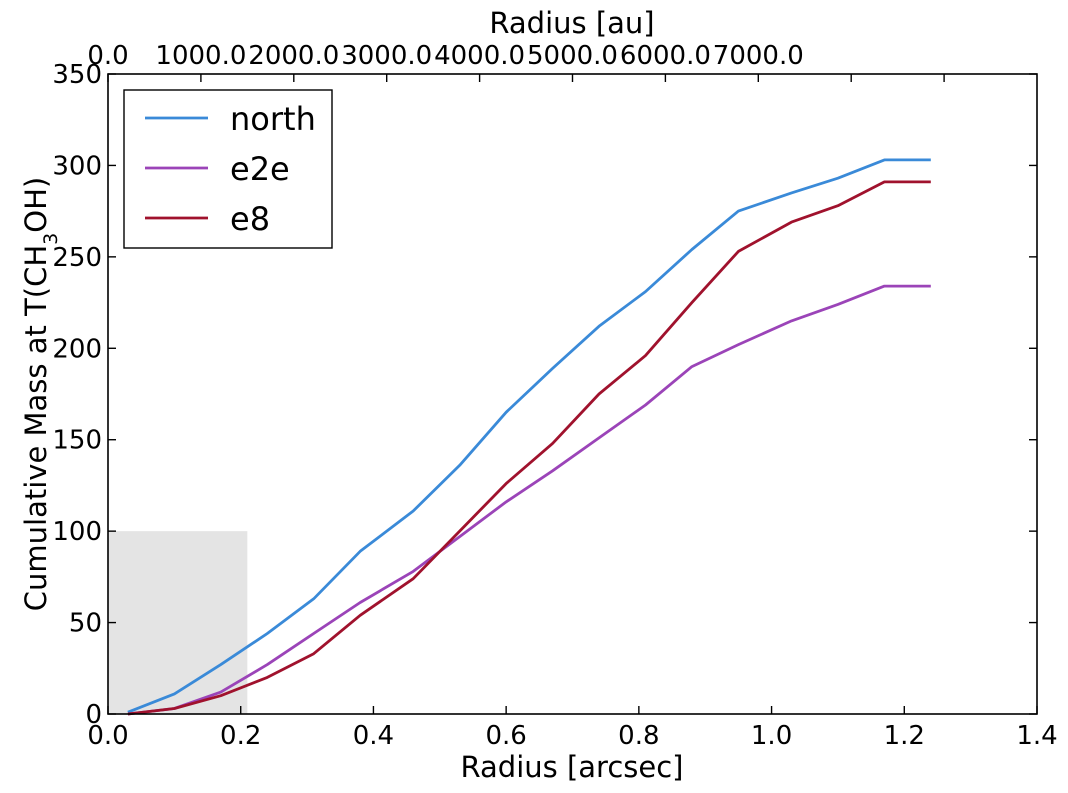 This screenshot has width=1068, height=793. I want to click on y-tick-label: 0, so click(93, 715).